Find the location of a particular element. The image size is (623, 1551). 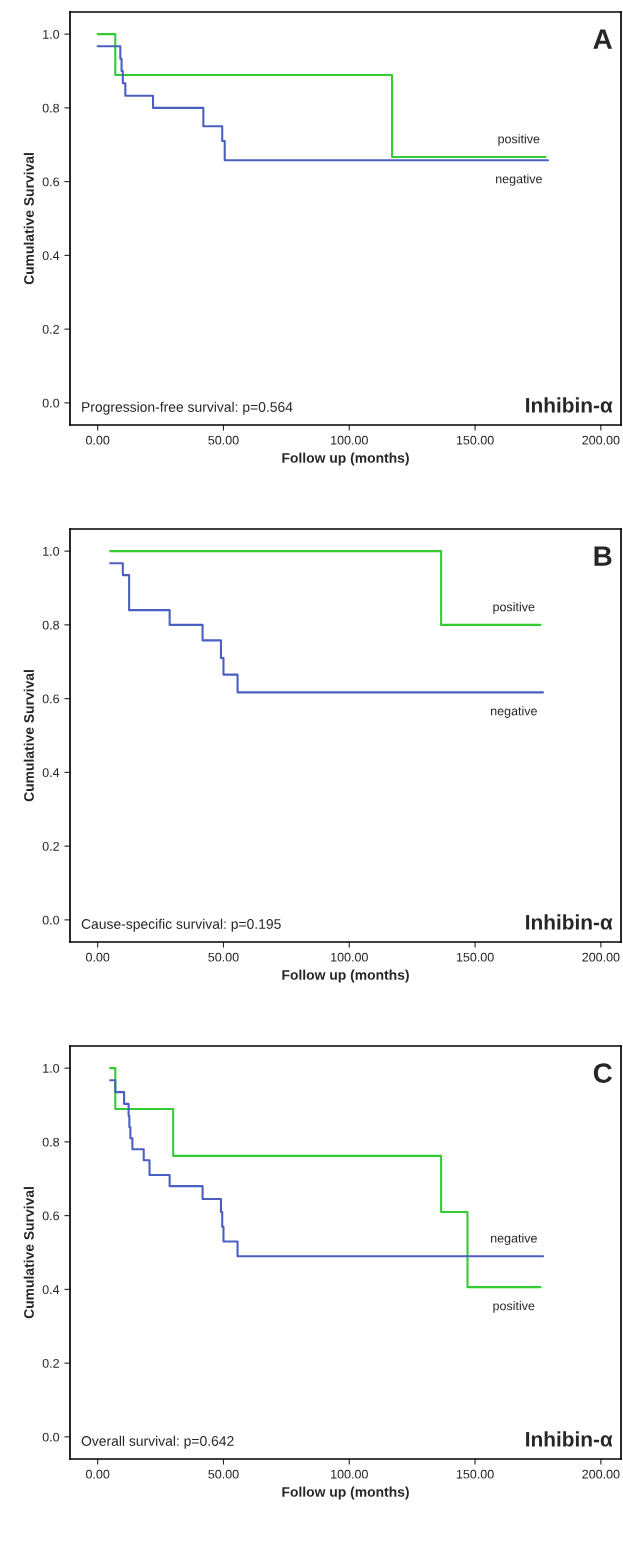

annotation: Cause-specific survival: p=0.195 is located at coordinates (181, 925).